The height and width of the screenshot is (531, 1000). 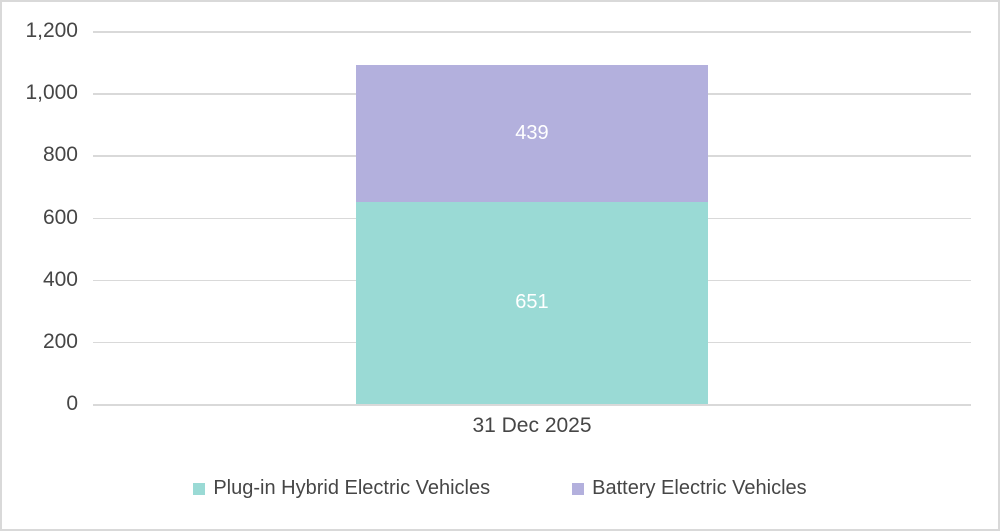 I want to click on legend-item: Plug-in Hybrid Electric Vehicles, so click(x=341, y=488).